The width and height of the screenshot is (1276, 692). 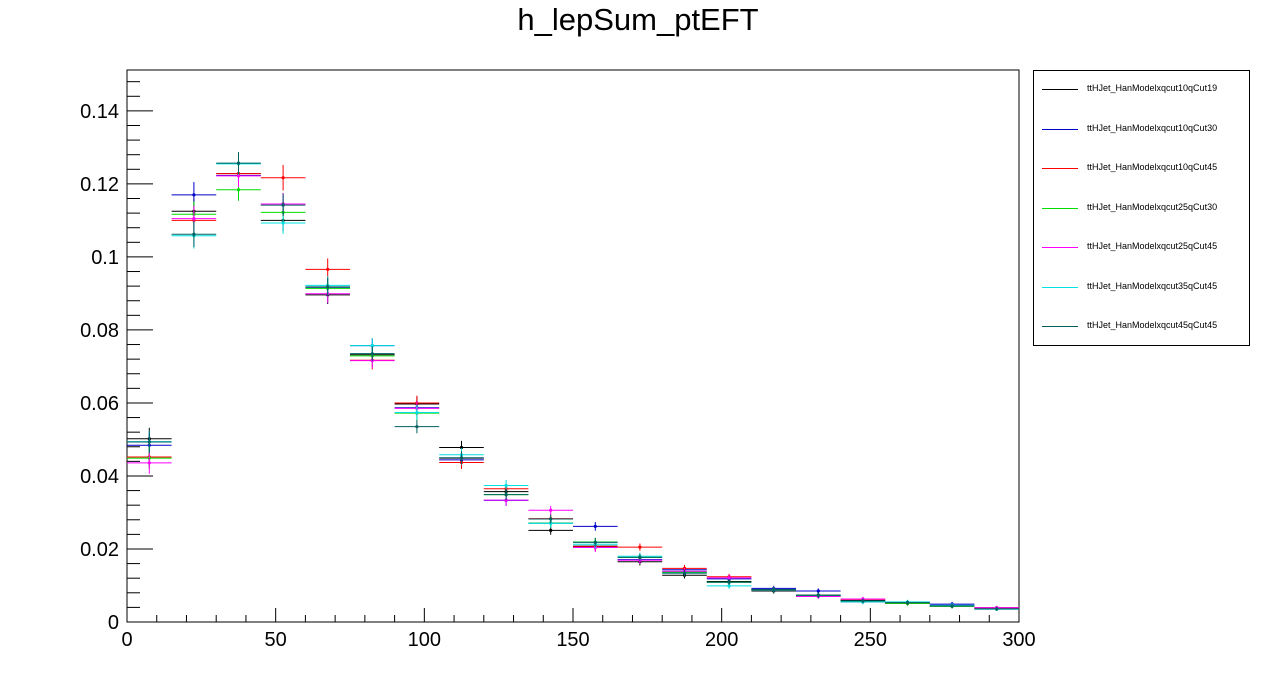 I want to click on legend-entry: ttHJet_HanModelxqcut45qCut45, so click(x=1141, y=327).